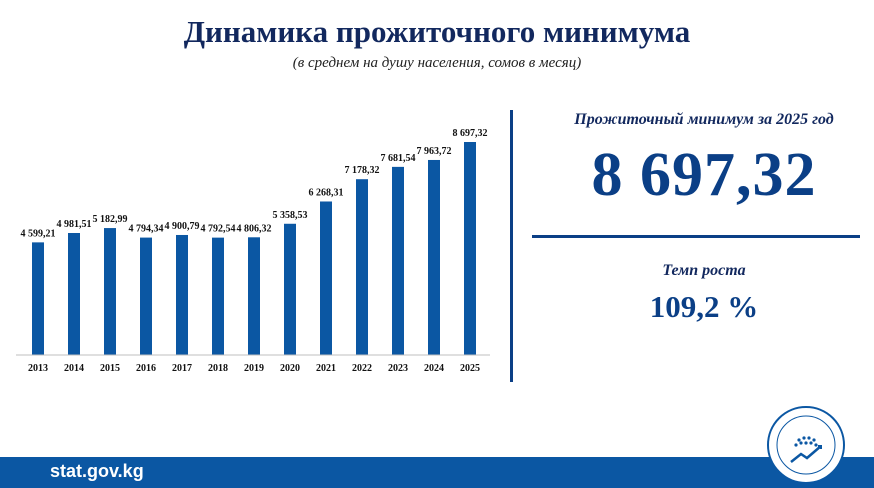 The image size is (874, 488). Describe the element at coordinates (434, 151) in the screenshot. I see `value-label-2024: 7 963,72` at that location.